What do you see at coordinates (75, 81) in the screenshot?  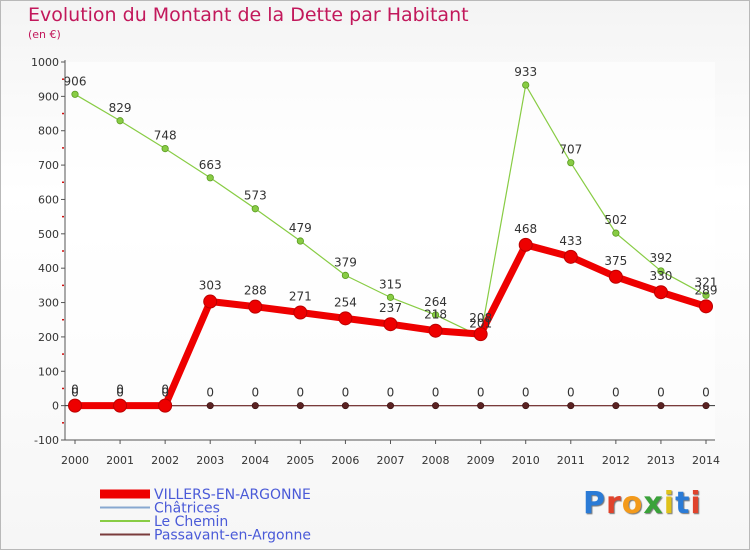 I see `le-chemin-data-label: 906` at bounding box center [75, 81].